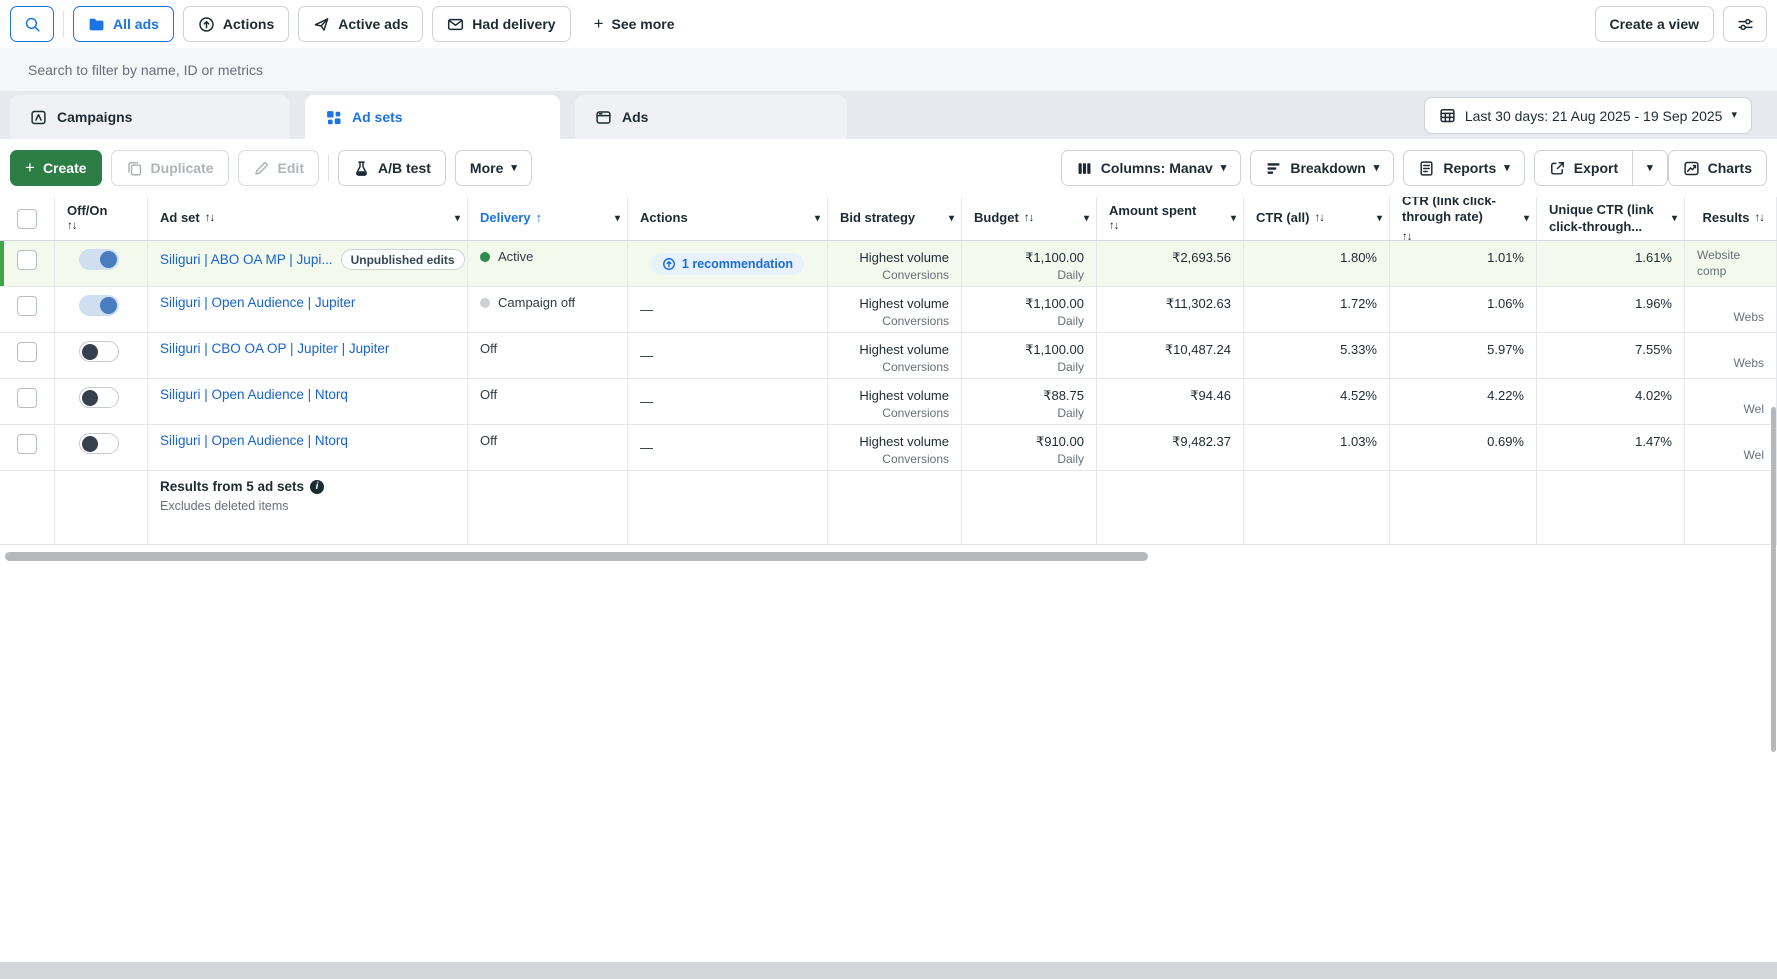 The image size is (1777, 979). Describe the element at coordinates (150, 117) in the screenshot. I see `tab-campaigns: Campaigns` at that location.